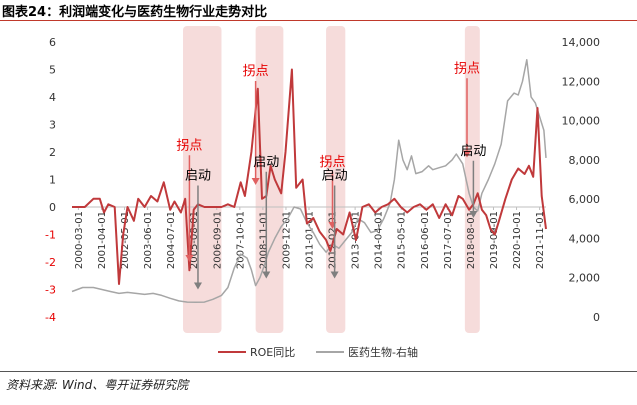 This screenshot has height=405, width=637. Describe the element at coordinates (52, 207) in the screenshot. I see `left-axis-tick: 0` at that location.